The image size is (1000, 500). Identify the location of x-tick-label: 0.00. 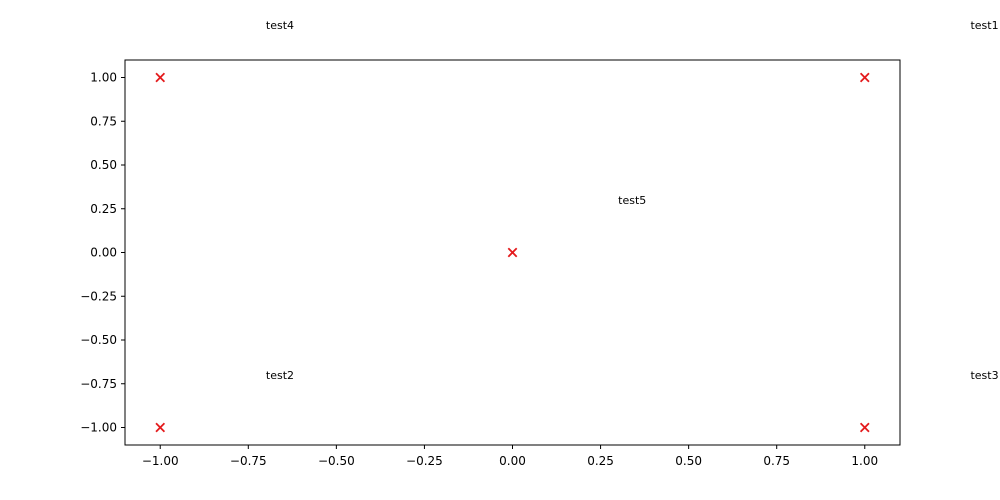
(512, 461).